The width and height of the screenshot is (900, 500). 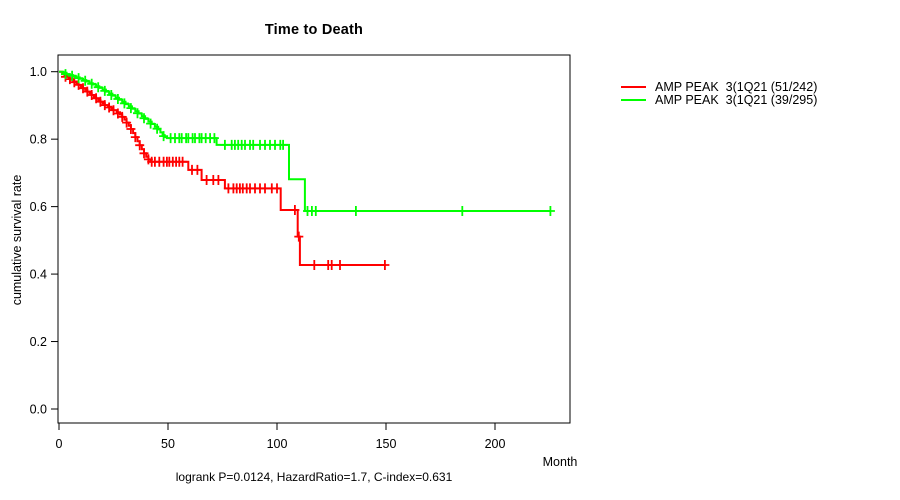 I want to click on x-axis-tick-label: 0, so click(x=59, y=444).